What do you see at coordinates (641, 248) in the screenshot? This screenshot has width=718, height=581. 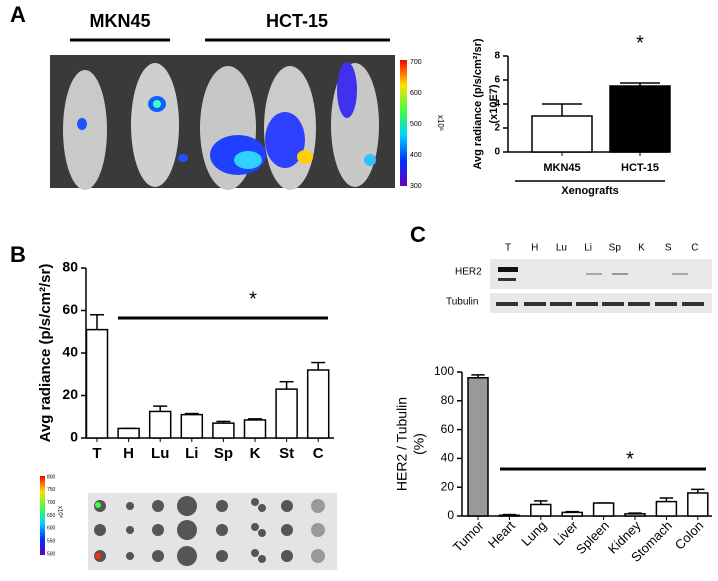 I see `blot-lane-label: K` at bounding box center [641, 248].